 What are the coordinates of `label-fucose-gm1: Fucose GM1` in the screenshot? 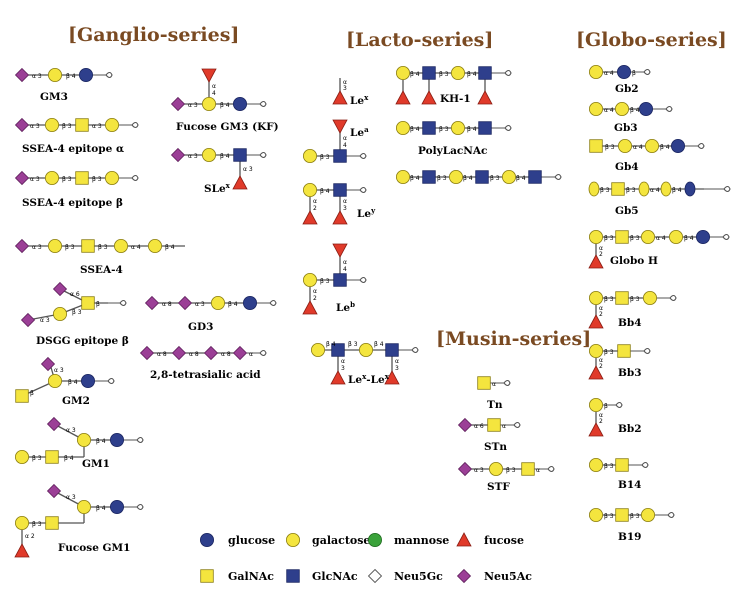 It's located at (94, 548).